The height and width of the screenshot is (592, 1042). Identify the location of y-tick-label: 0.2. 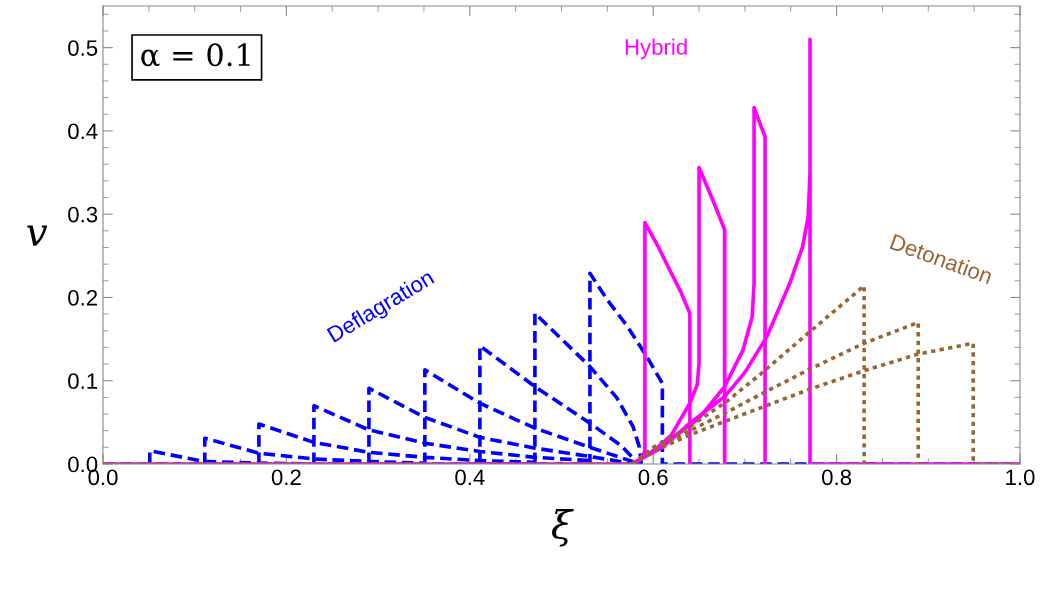
(83, 297).